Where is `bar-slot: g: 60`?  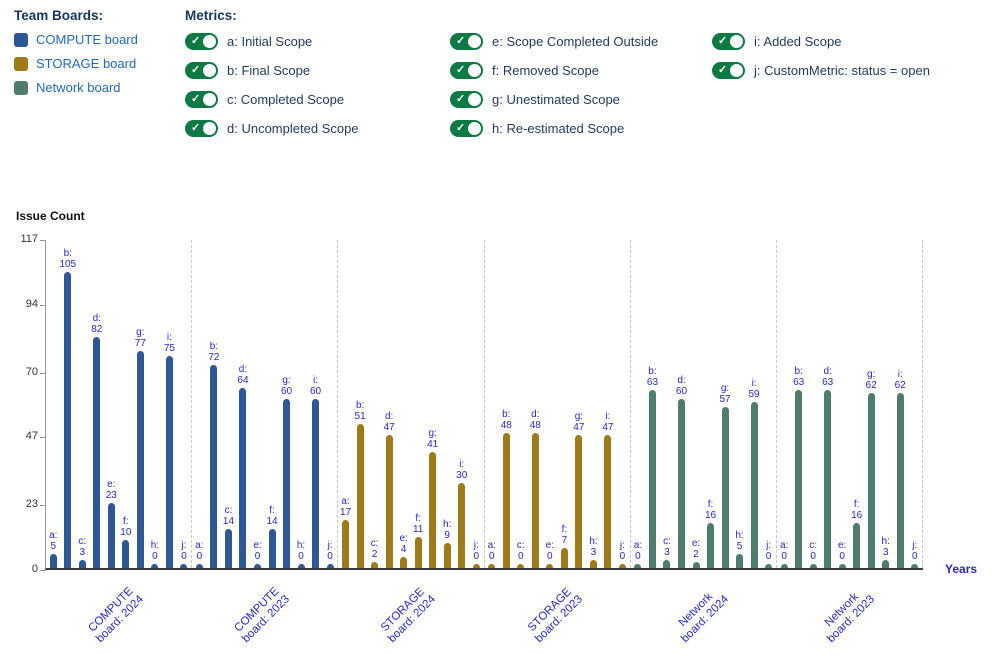
bar-slot: g: 60 is located at coordinates (286, 404).